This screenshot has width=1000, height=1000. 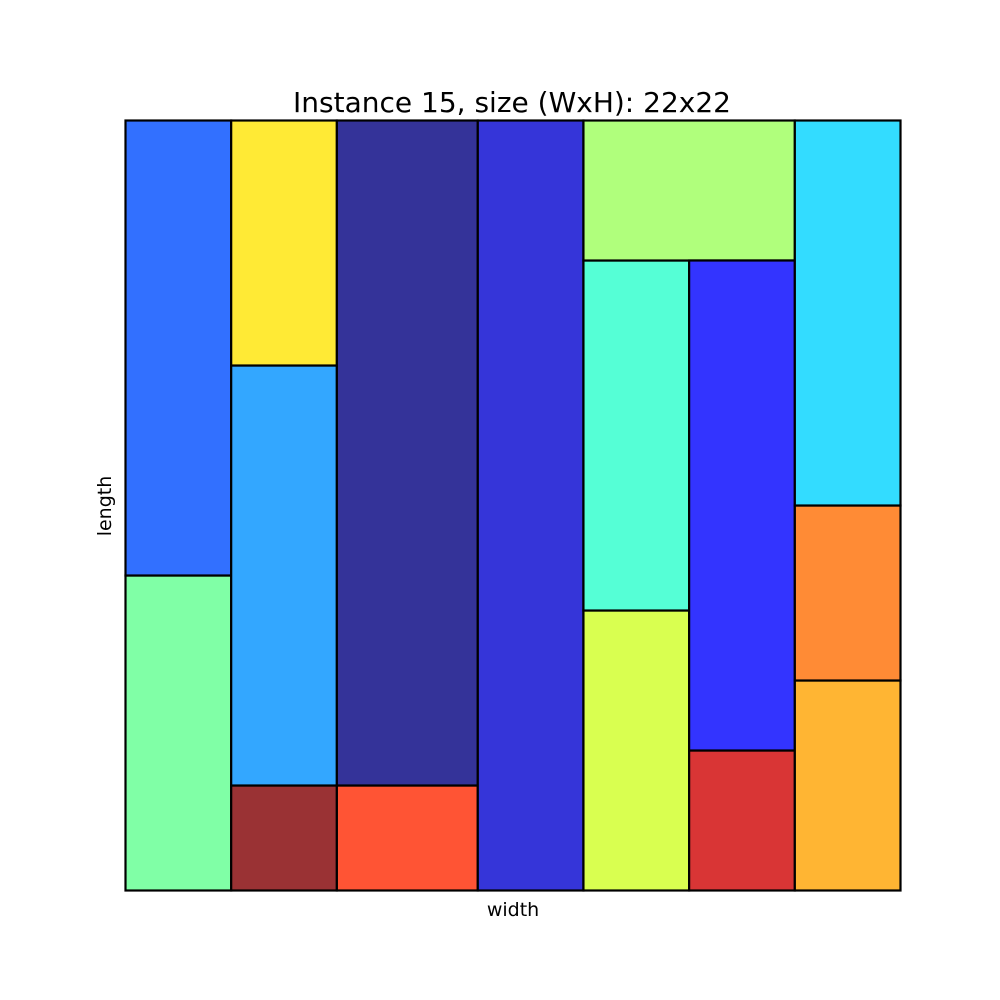 I want to click on chart-title: Instance 15, size (WxH): 22x22, so click(x=512, y=102).